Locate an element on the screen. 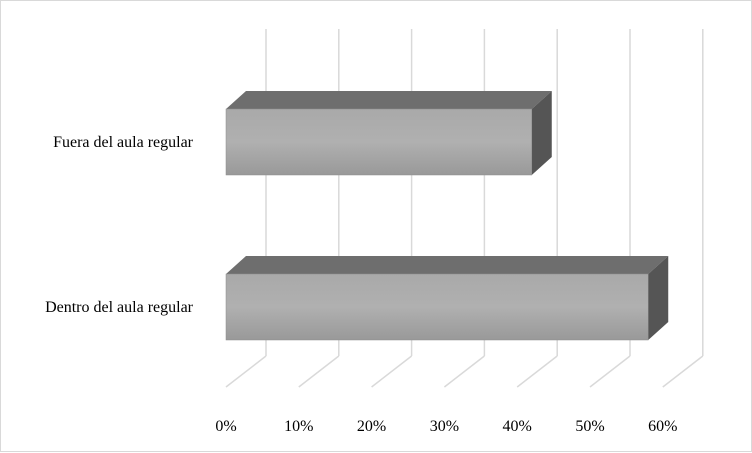 The image size is (752, 453). x-tick-label: 10% is located at coordinates (298, 426).